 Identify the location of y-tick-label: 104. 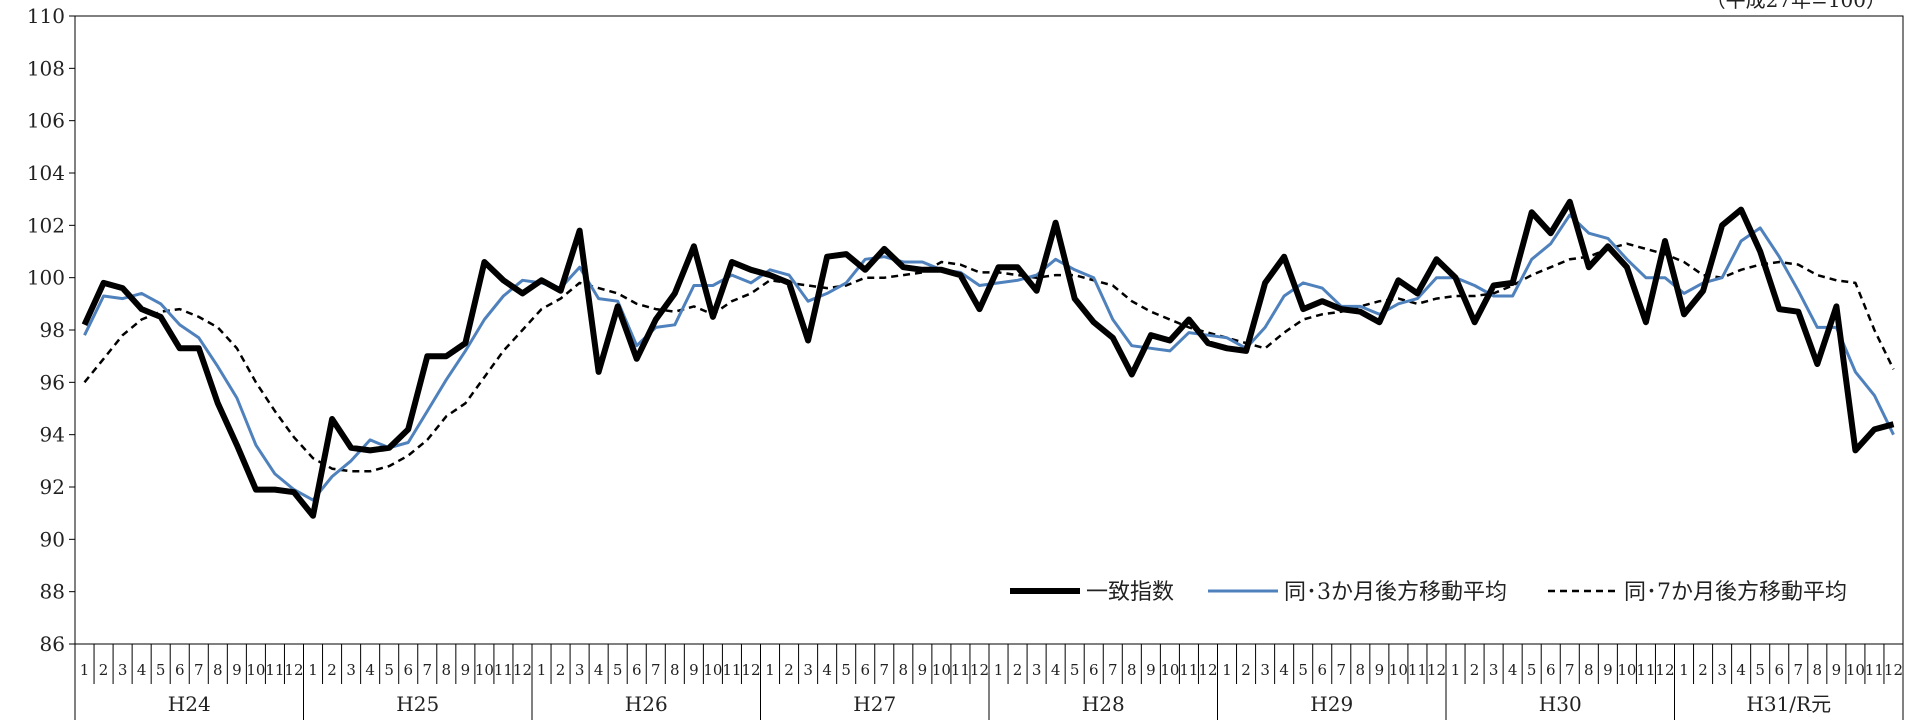
(46, 173).